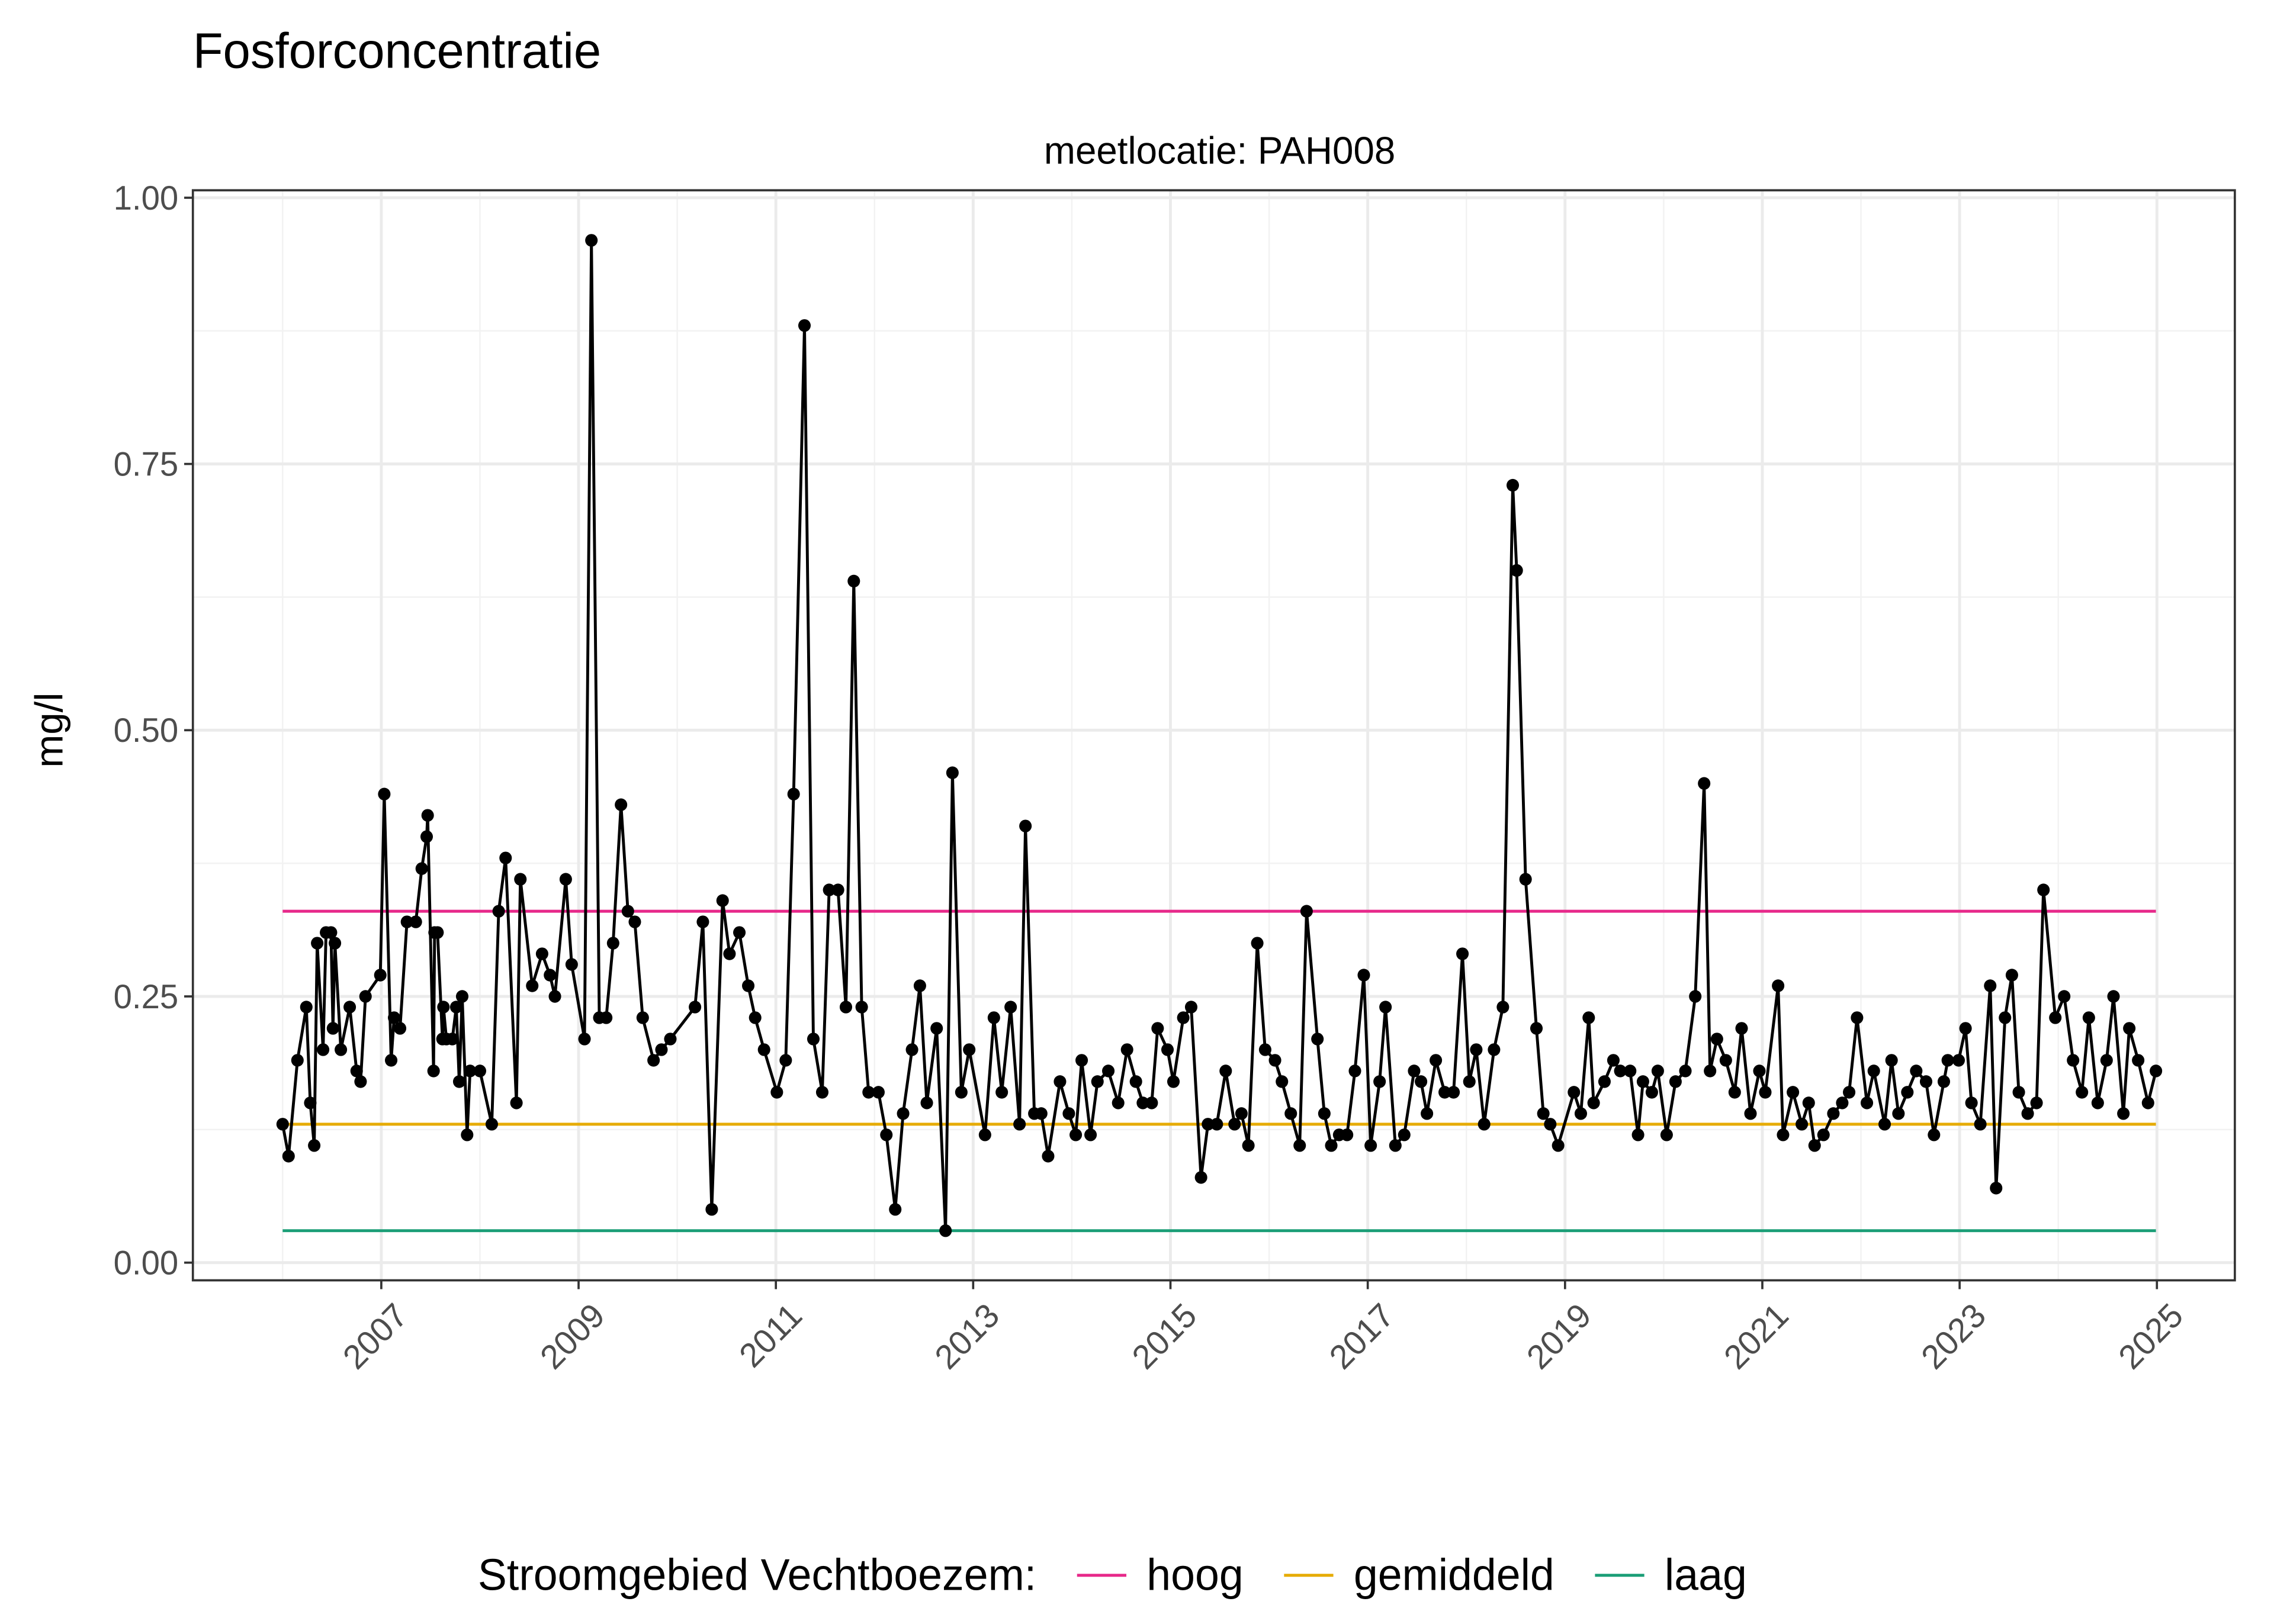 The height and width of the screenshot is (1624, 2274). I want to click on legend-title: Stroomgebied Vechtboezem:, so click(757, 1575).